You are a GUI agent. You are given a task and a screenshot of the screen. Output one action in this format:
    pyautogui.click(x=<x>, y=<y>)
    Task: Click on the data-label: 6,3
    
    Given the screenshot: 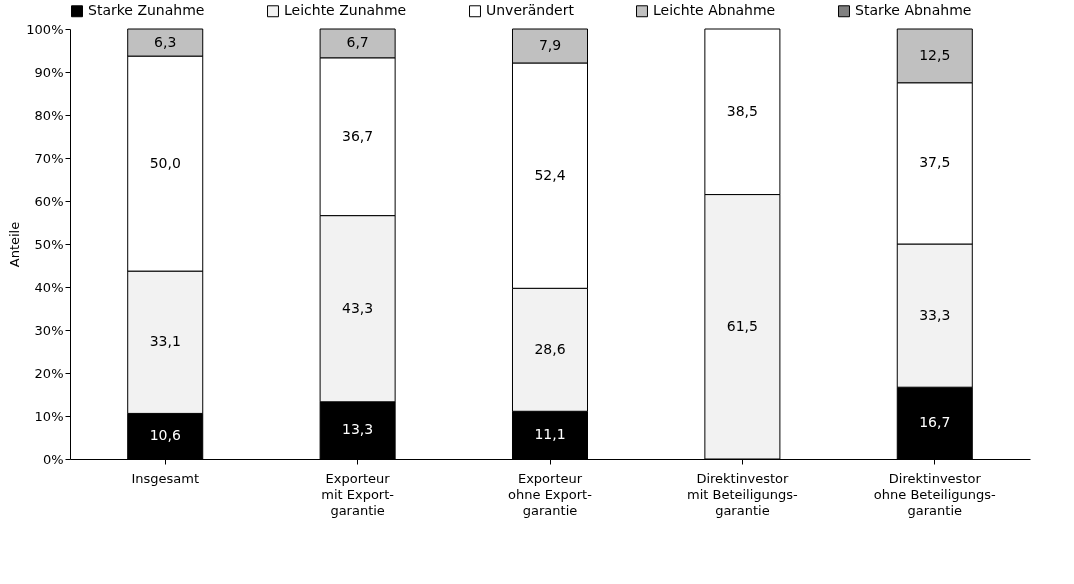 What is the action you would take?
    pyautogui.click(x=165, y=41)
    